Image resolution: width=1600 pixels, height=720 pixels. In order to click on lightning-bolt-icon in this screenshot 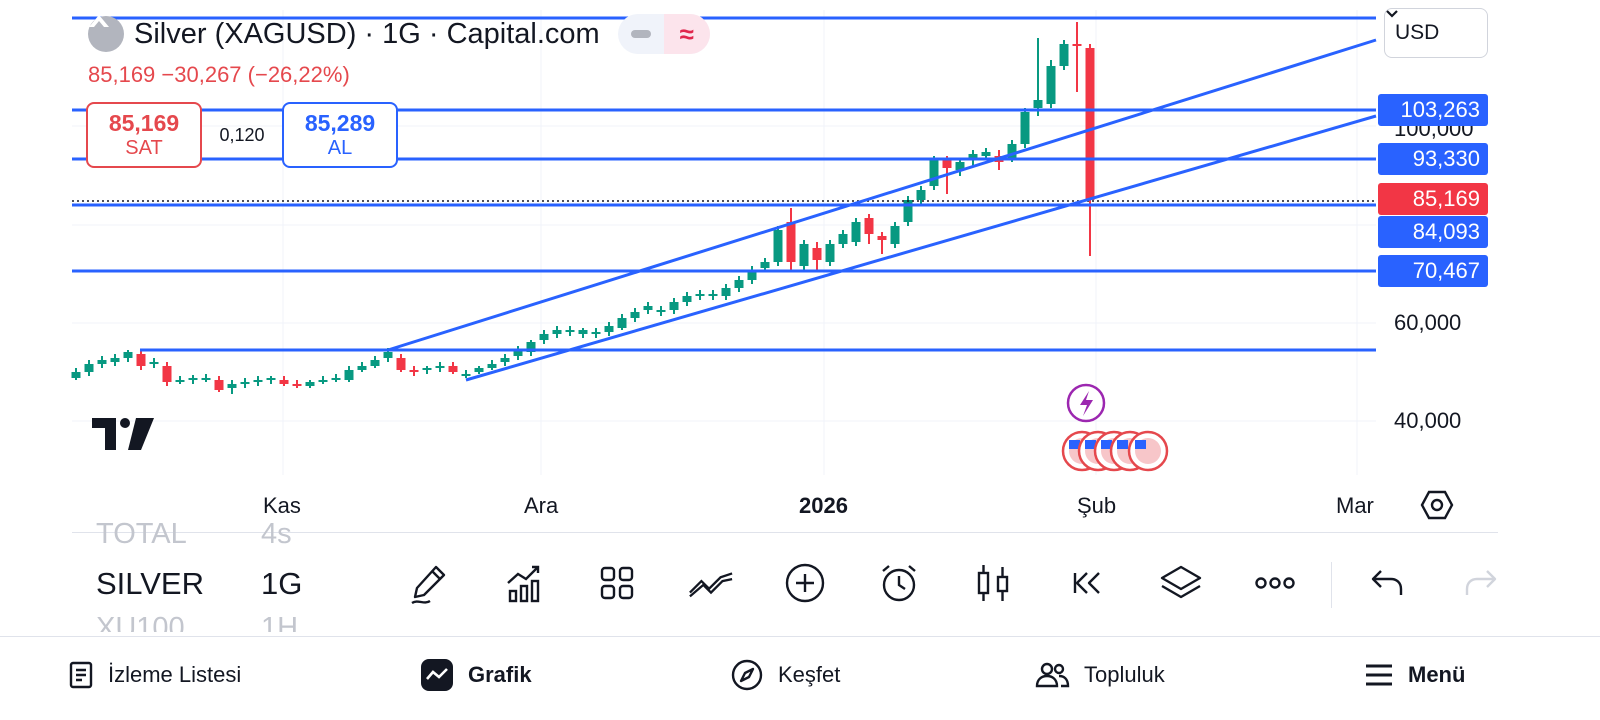, I will do `click(1086, 403)`.